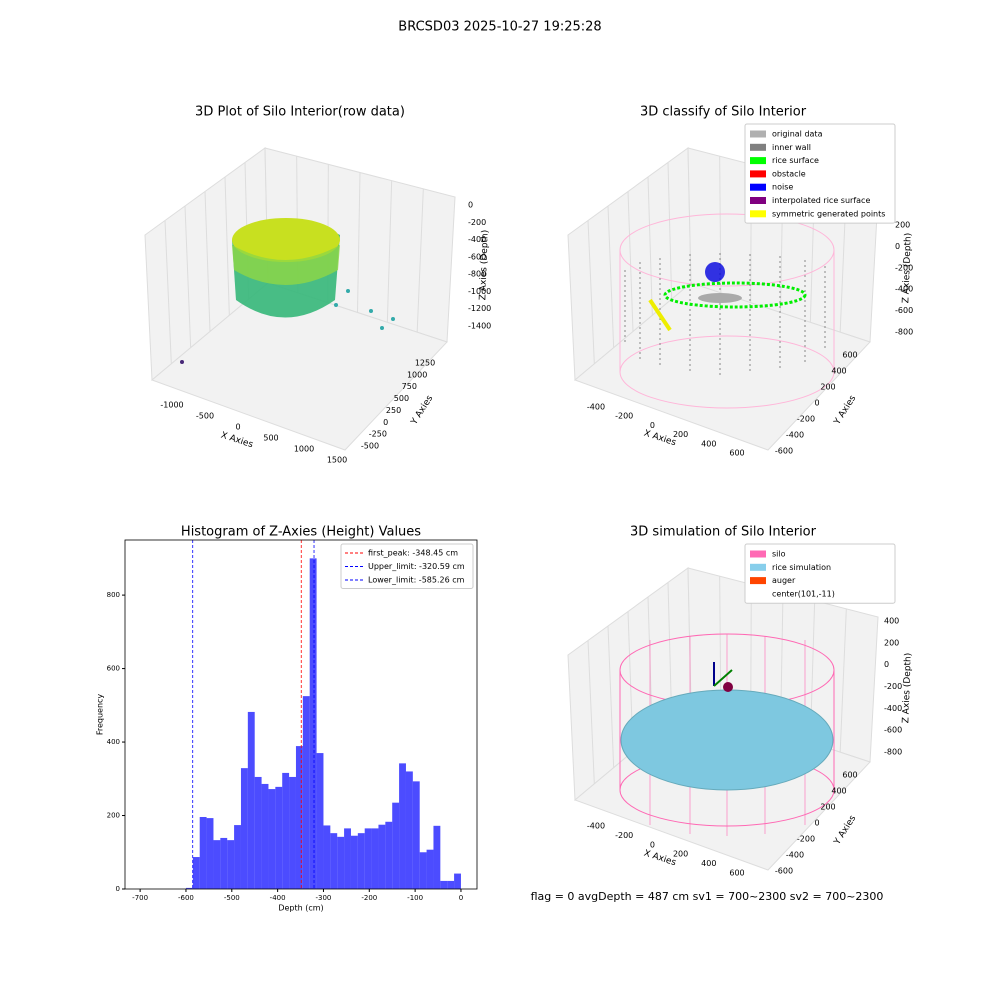 The height and width of the screenshot is (1000, 1000). Describe the element at coordinates (708, 863) in the screenshot. I see `x-tick-label: 400` at that location.